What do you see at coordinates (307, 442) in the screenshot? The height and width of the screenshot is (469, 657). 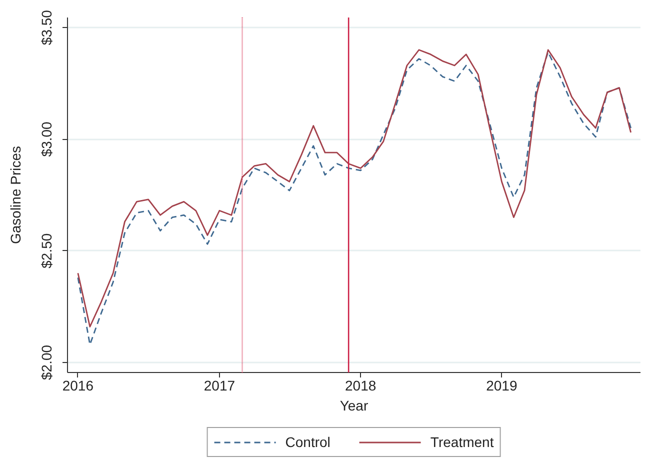 I see `legend-label: Control` at bounding box center [307, 442].